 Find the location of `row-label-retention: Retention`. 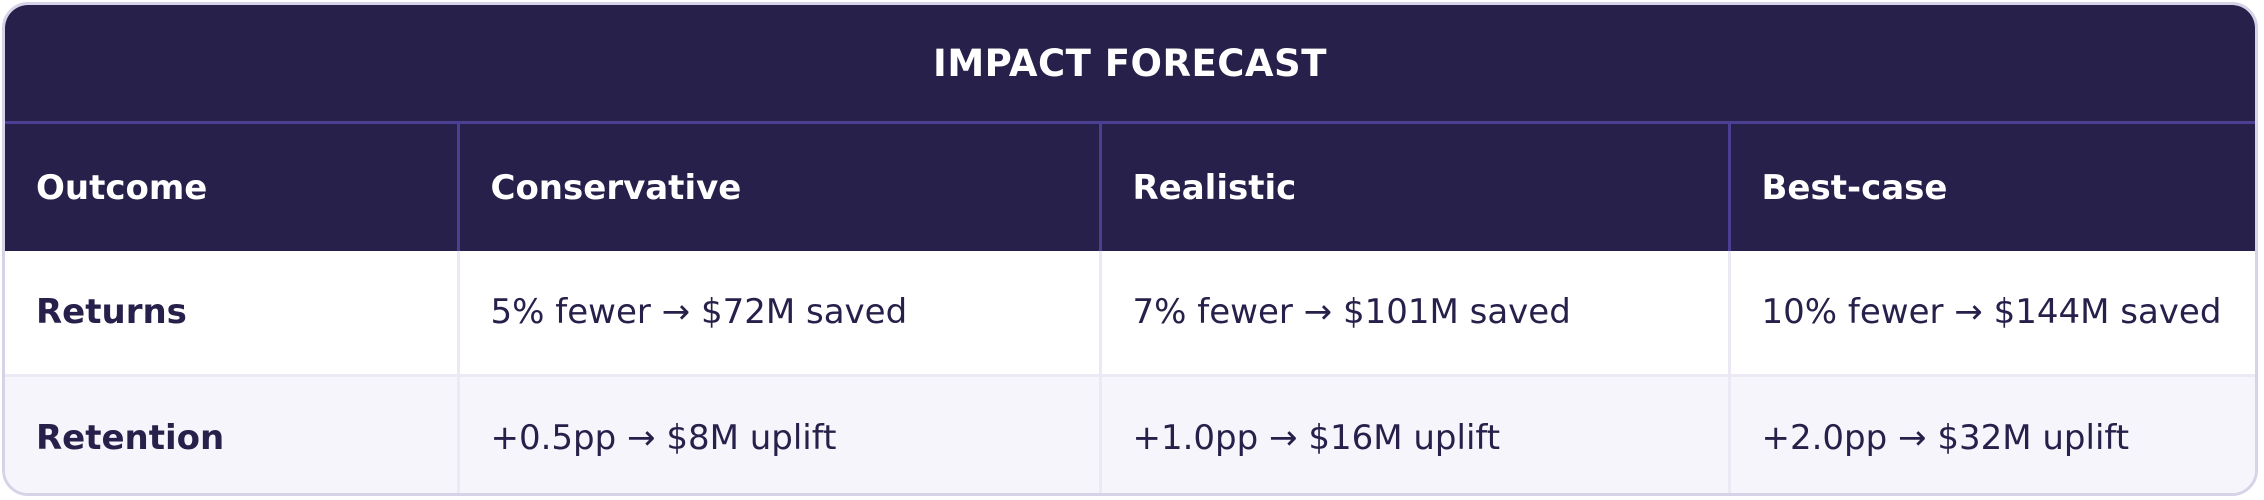

row-label-retention: Retention is located at coordinates (232, 434).